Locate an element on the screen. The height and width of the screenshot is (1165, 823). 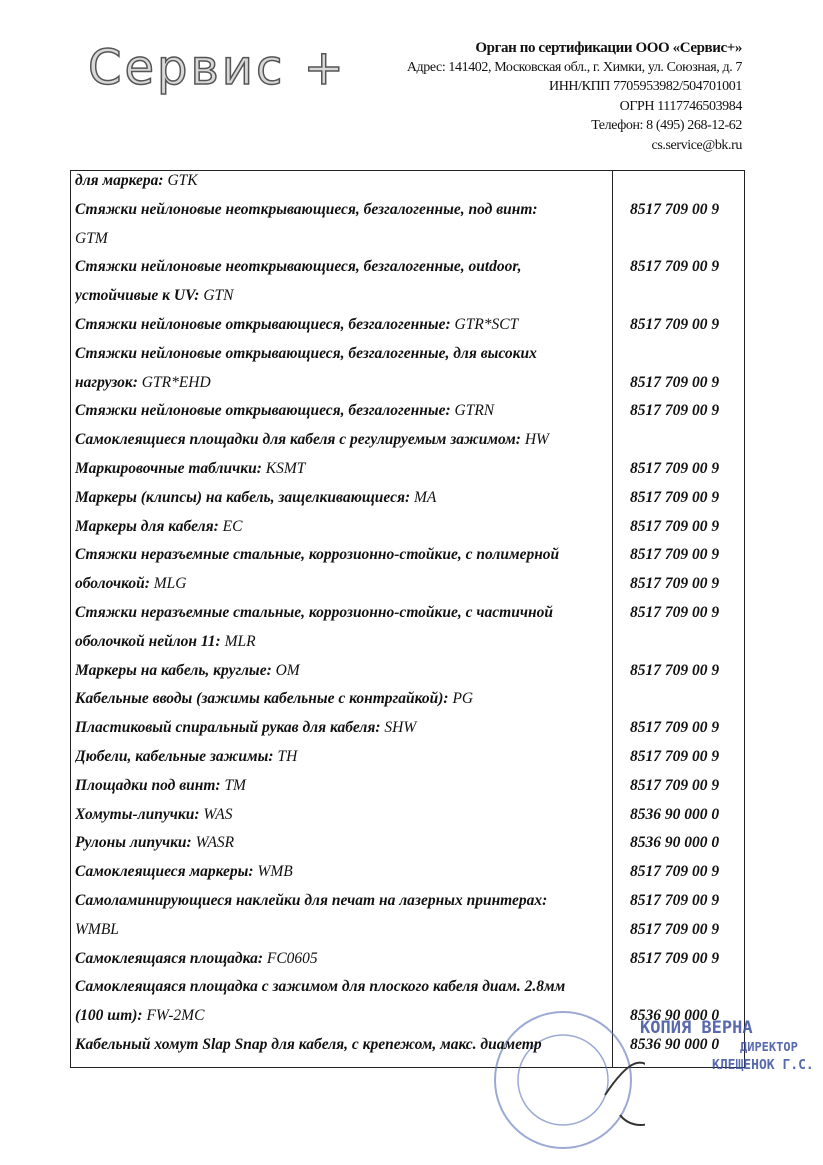
row-text: (100 шт): FW-2MC is located at coordinates (342, 1016).